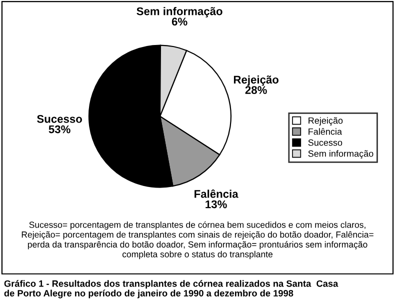  Describe the element at coordinates (180, 22) in the screenshot. I see `data-label: 6%` at that location.